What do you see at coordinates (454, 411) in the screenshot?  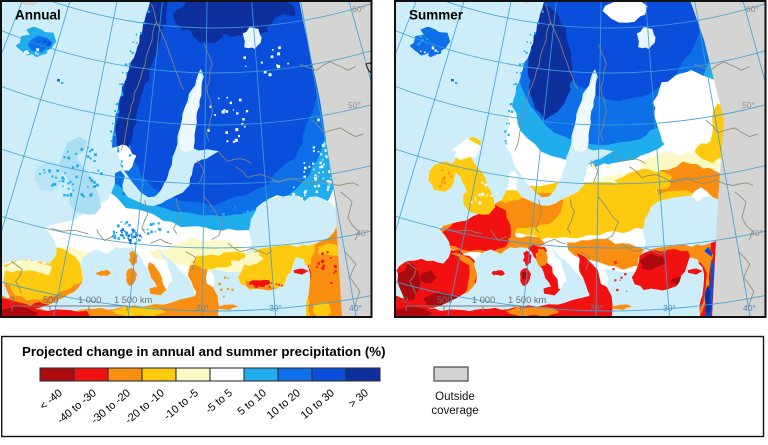 I see `svg-text: coverage` at bounding box center [454, 411].